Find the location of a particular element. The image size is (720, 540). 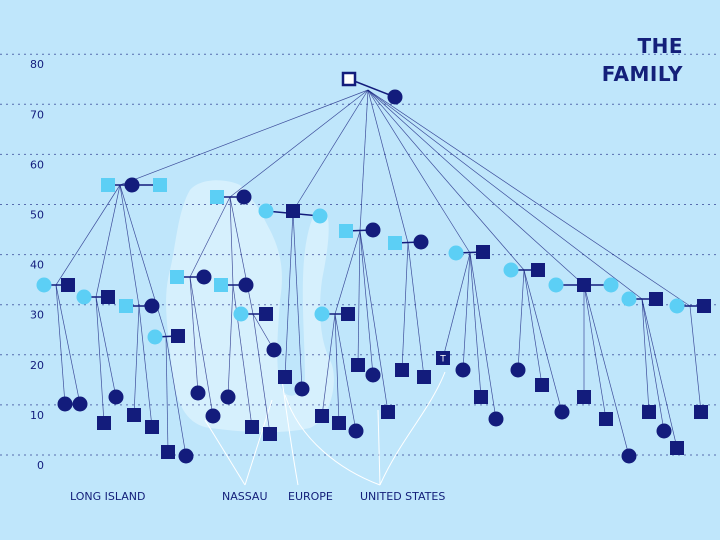

region-label: EUROPE is located at coordinates (310, 496).